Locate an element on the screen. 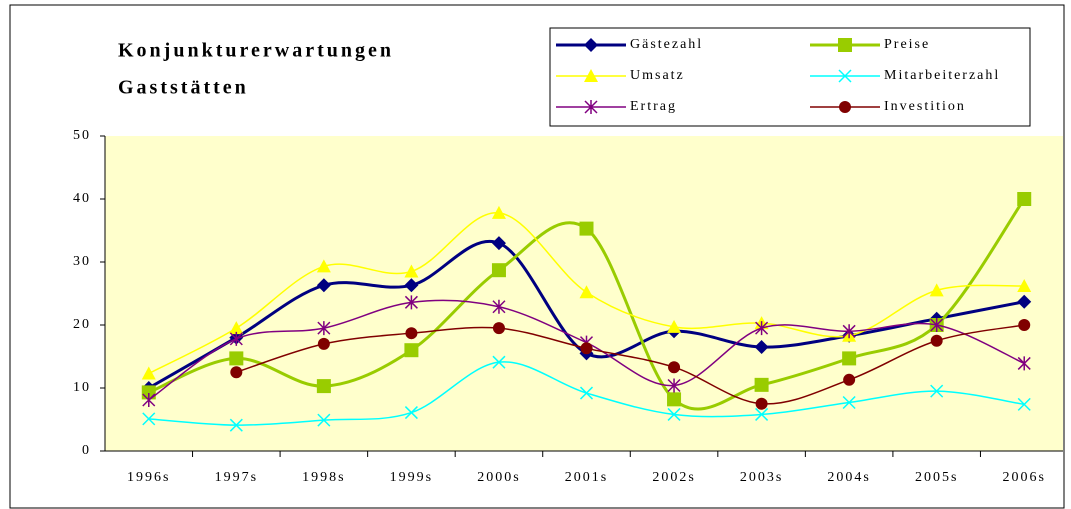 The image size is (1071, 509). x-tick-label: 1996s is located at coordinates (148, 477).